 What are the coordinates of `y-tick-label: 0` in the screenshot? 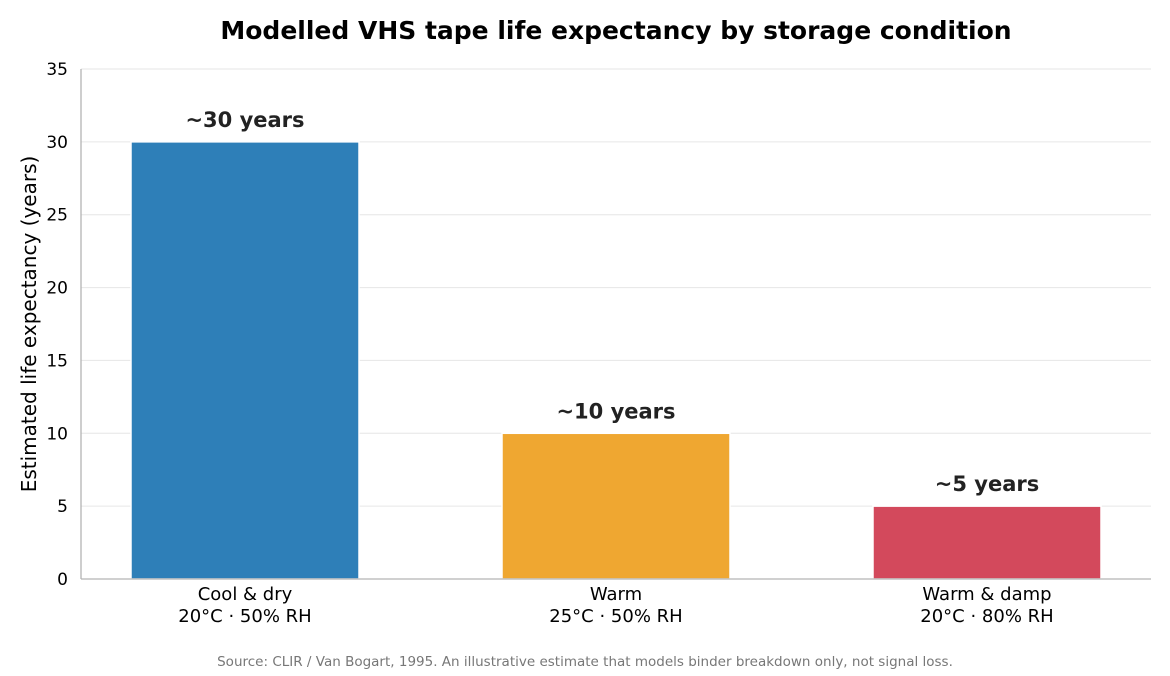 It's located at (62, 580).